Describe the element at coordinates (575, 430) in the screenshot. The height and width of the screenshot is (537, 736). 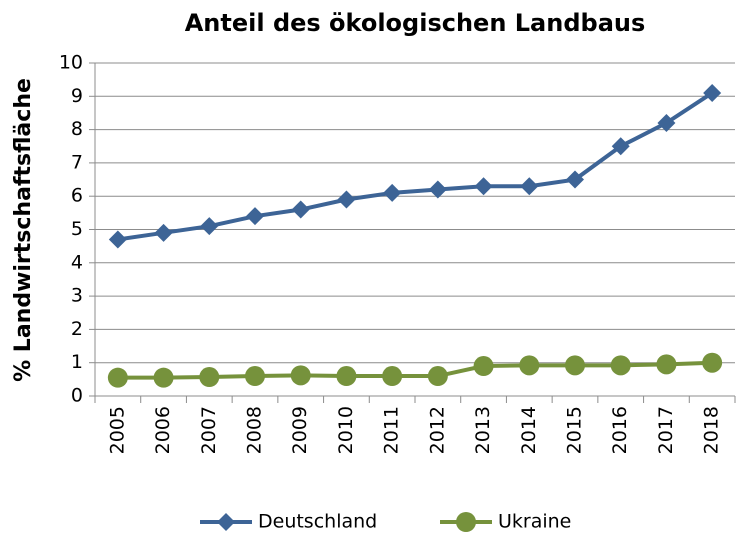
I see `x-tick-label: 2015` at that location.